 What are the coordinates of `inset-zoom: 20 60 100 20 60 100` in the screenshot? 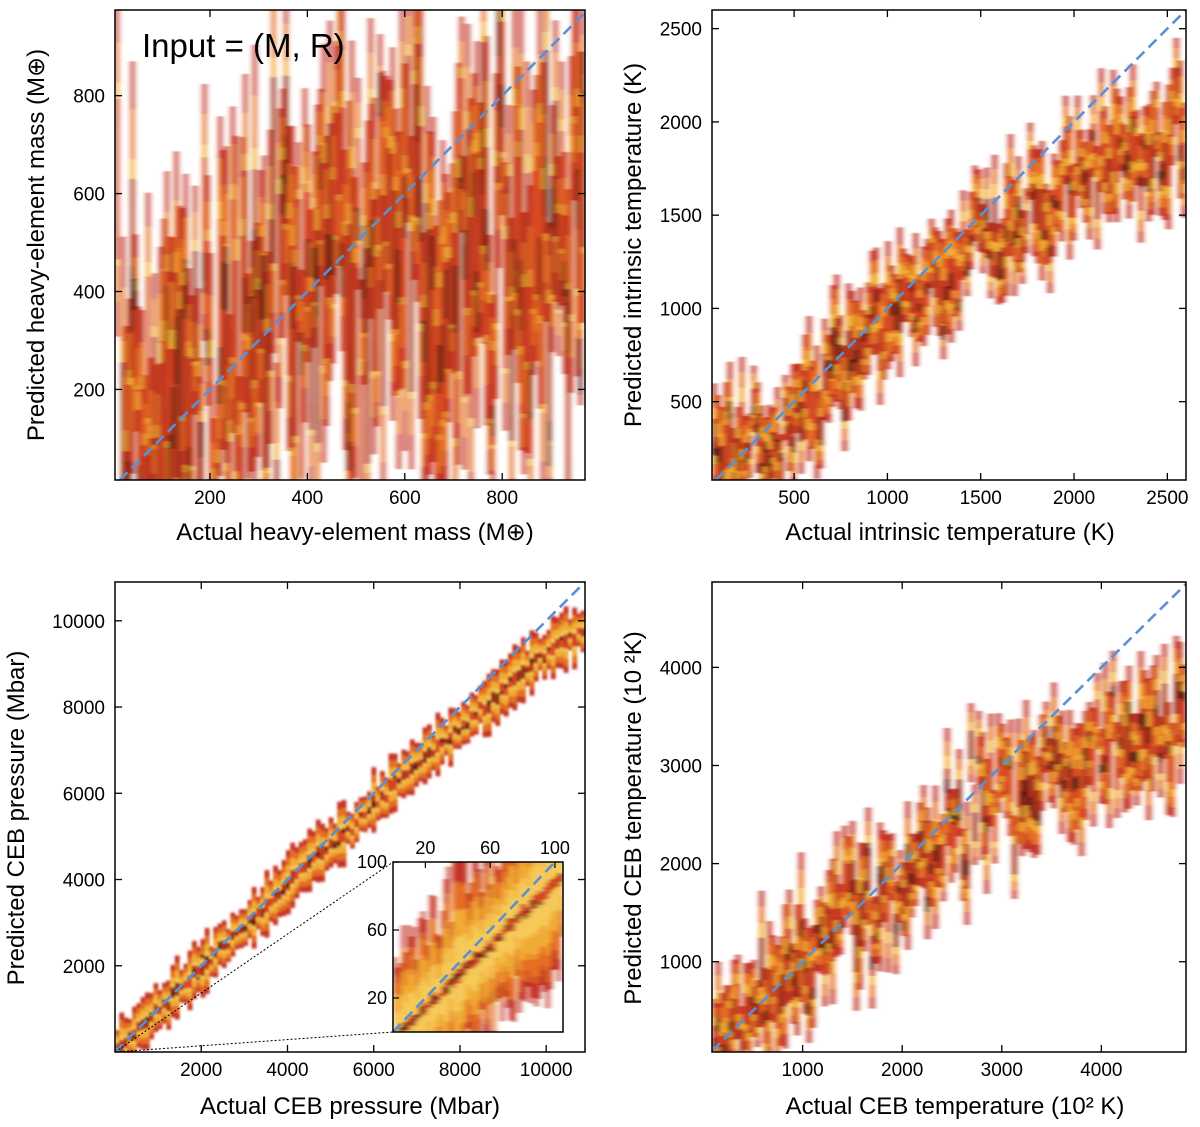 It's located at (463, 940).